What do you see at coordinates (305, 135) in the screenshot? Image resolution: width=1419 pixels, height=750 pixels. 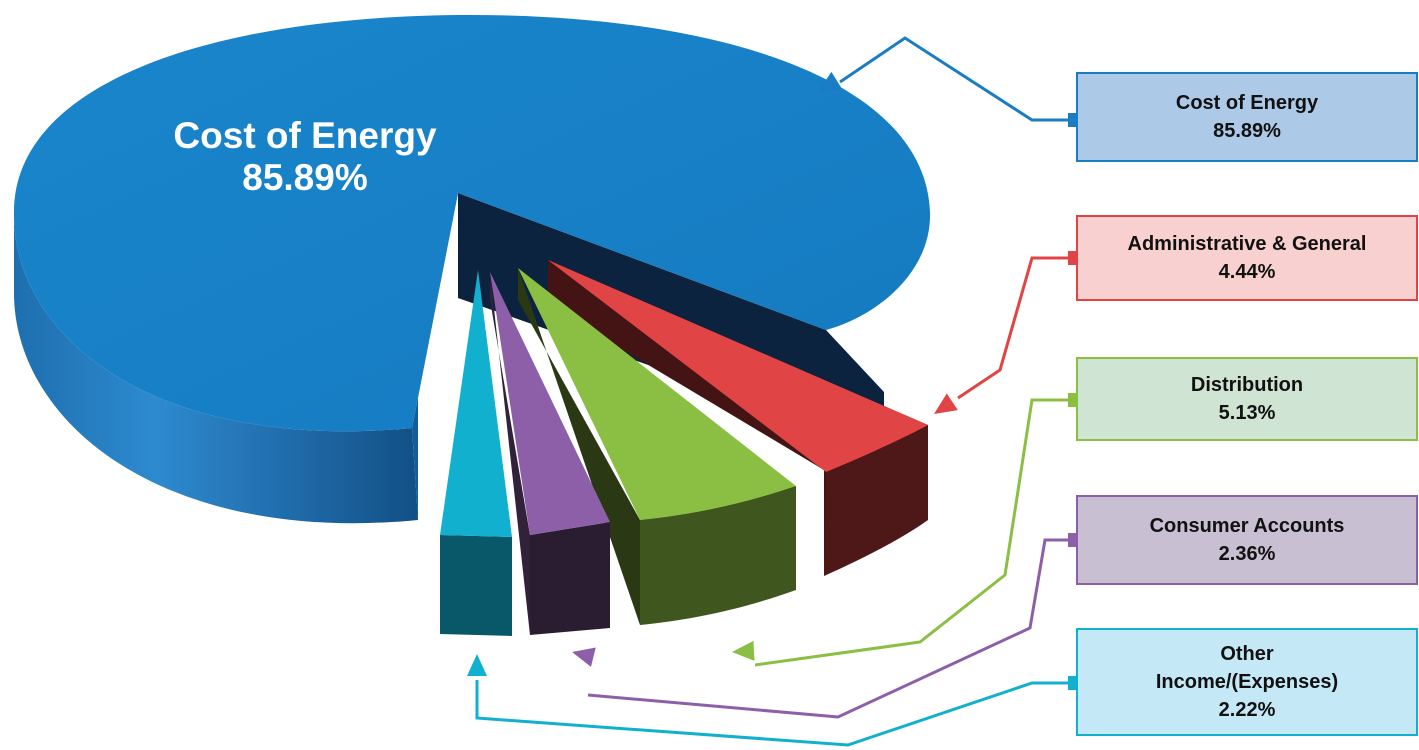 I see `slice-label-name: Cost of Energy` at bounding box center [305, 135].